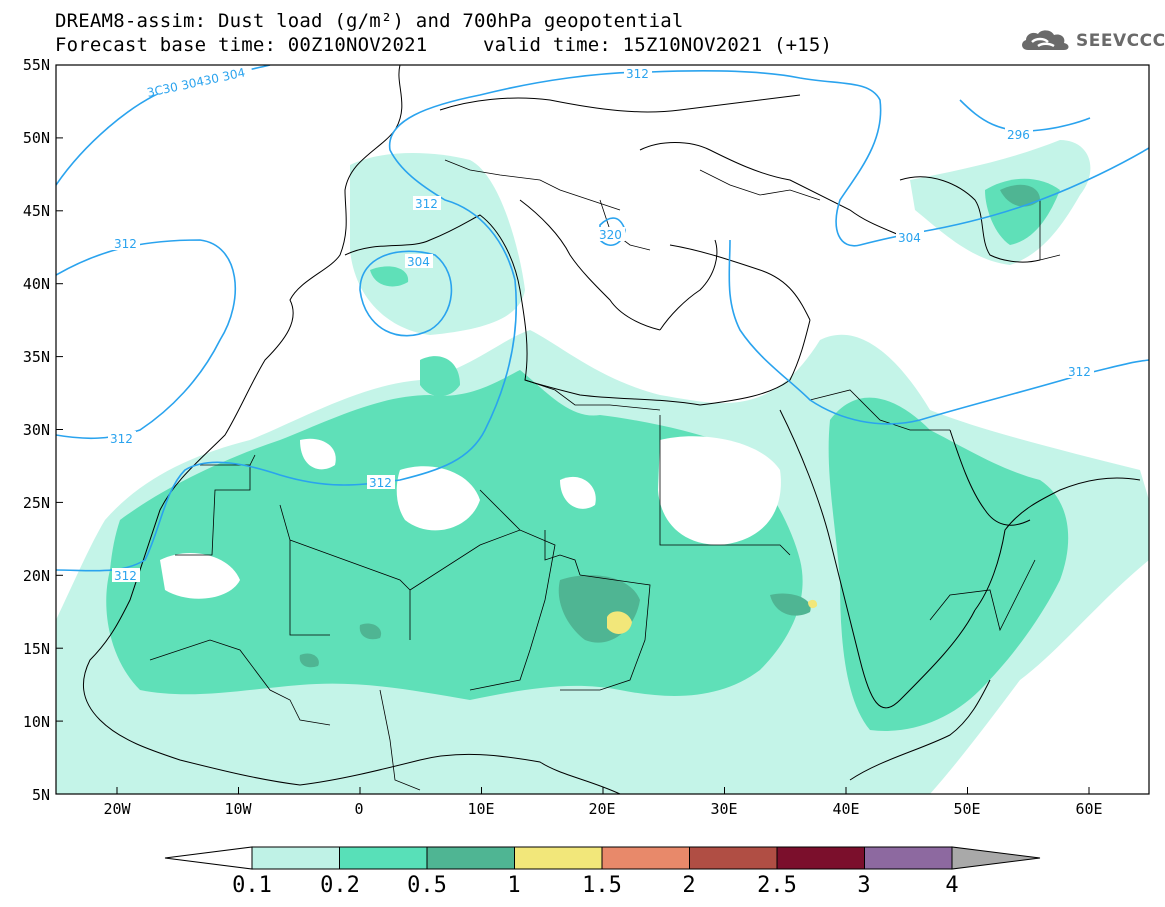  I want to click on lat-label: 10N, so click(36, 722).